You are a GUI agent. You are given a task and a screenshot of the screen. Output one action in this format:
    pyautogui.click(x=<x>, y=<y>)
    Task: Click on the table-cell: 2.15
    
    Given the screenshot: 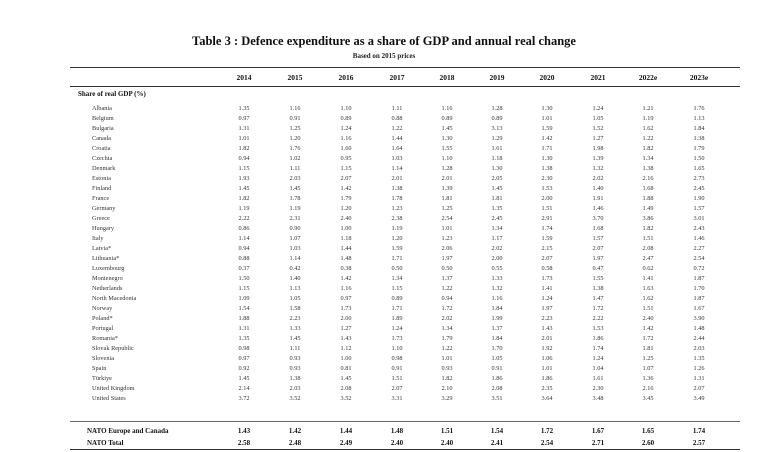 What is the action you would take?
    pyautogui.click(x=547, y=248)
    